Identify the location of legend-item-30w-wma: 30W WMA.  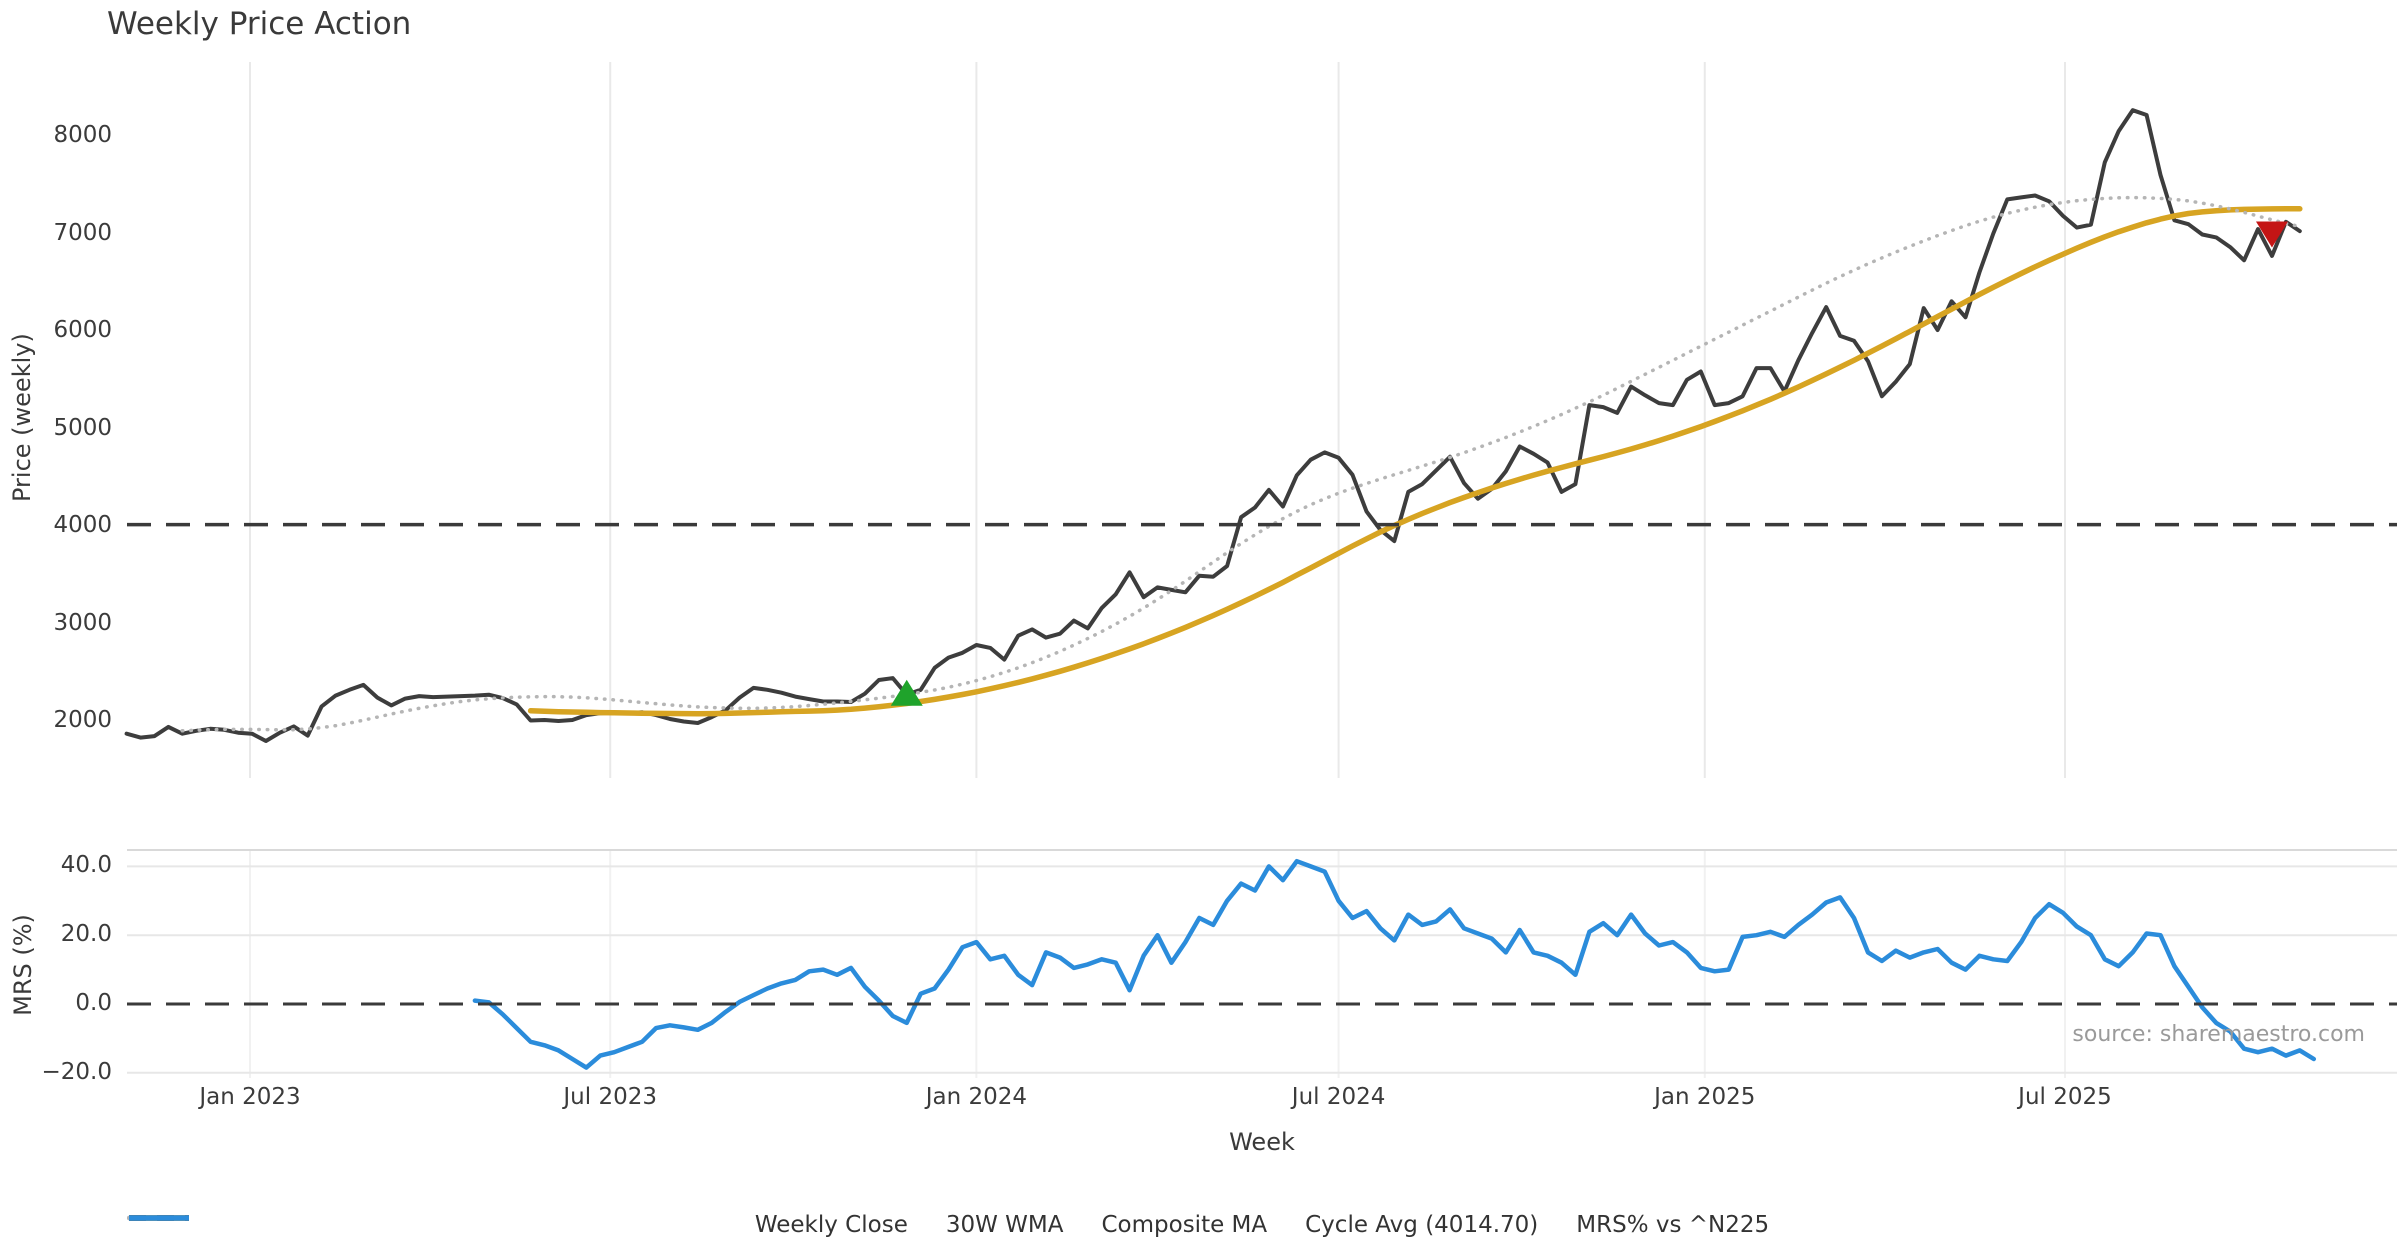
(596, 1225).